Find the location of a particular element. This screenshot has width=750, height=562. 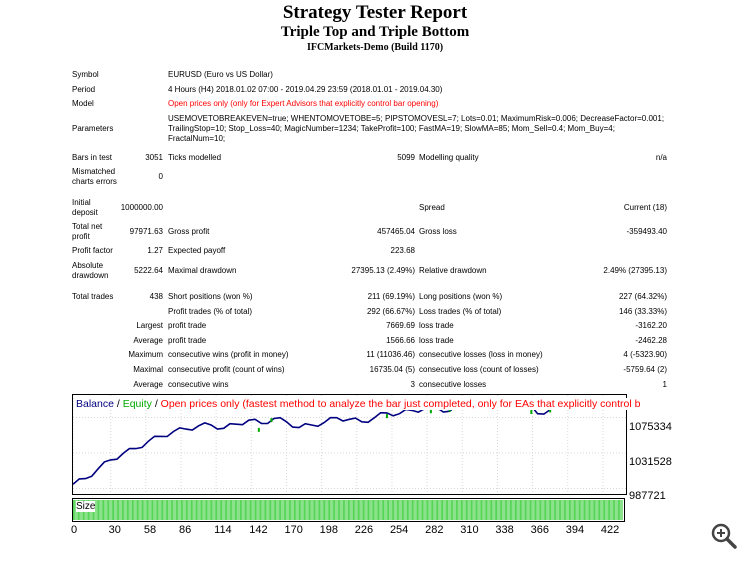

relative-drawdown-value: 2.49% (27395.13) is located at coordinates (635, 270).